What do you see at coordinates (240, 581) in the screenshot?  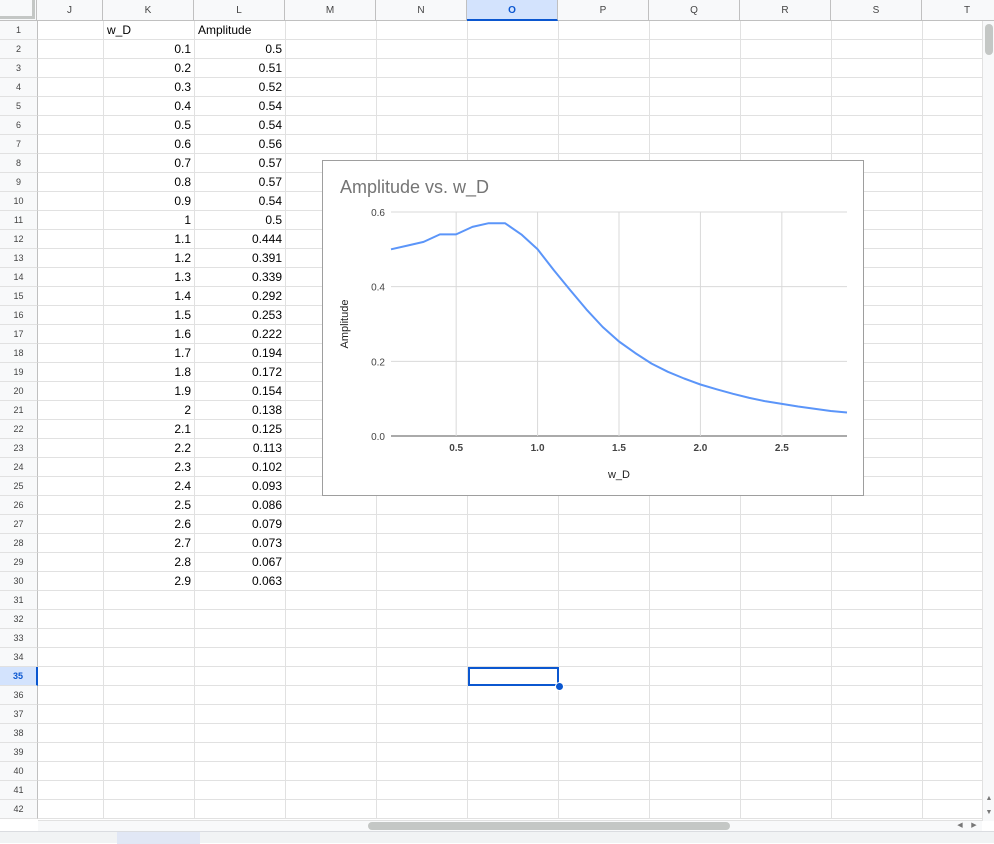 I see `cell-l30: 0.063` at bounding box center [240, 581].